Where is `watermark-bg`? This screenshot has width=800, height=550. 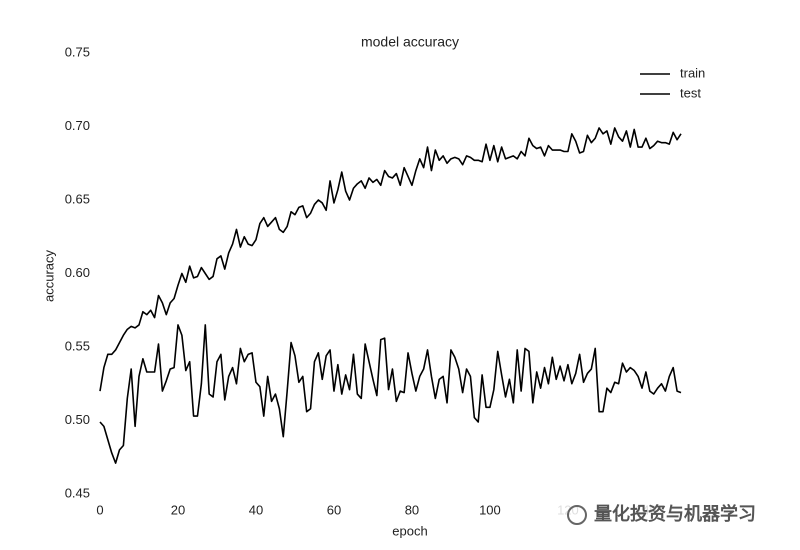
watermark-bg is located at coordinates (667, 515).